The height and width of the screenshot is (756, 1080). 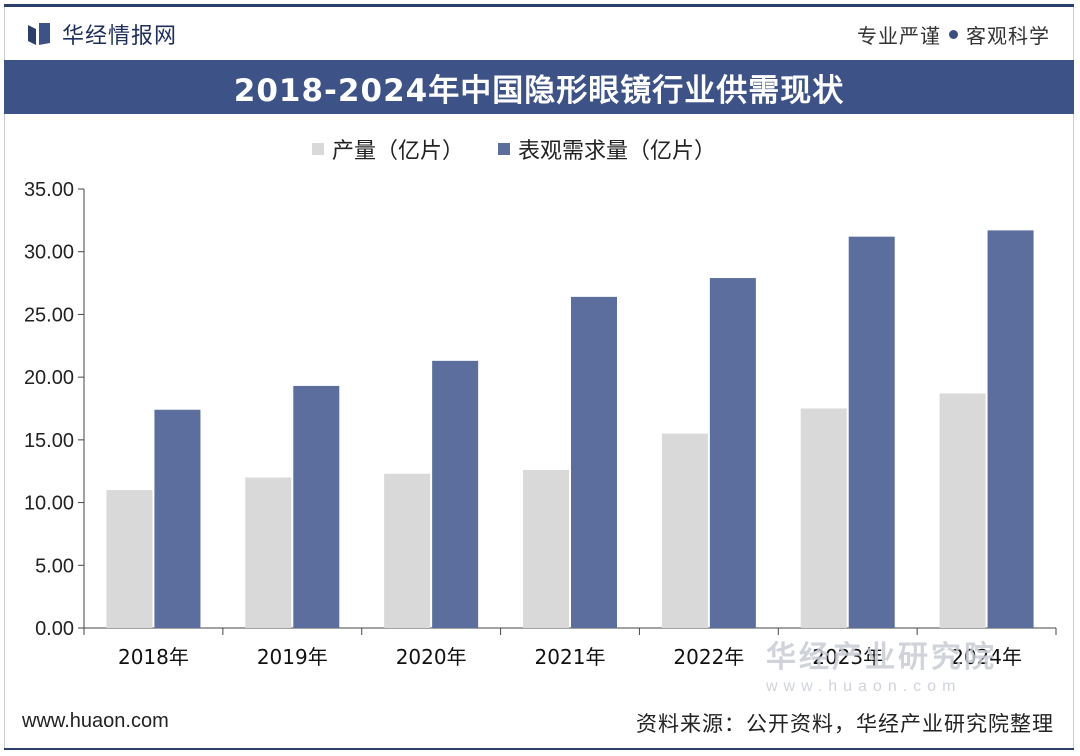 I want to click on y-tick-label: 35.00, so click(x=49, y=190).